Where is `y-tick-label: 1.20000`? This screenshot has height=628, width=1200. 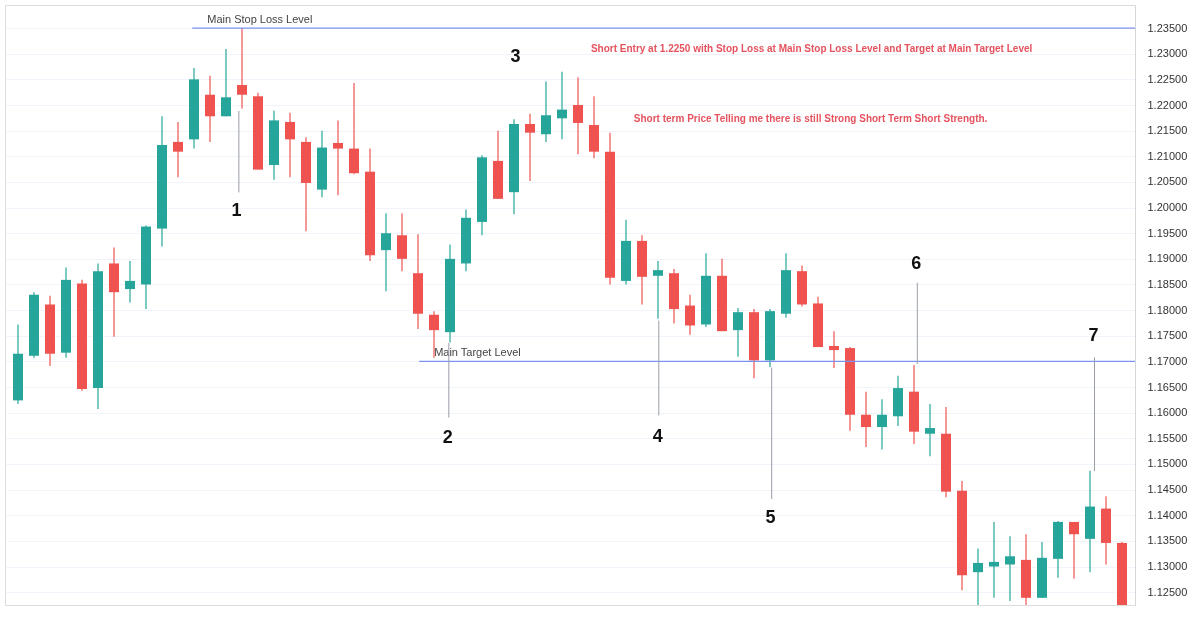
y-tick-label: 1.20000 is located at coordinates (1167, 207).